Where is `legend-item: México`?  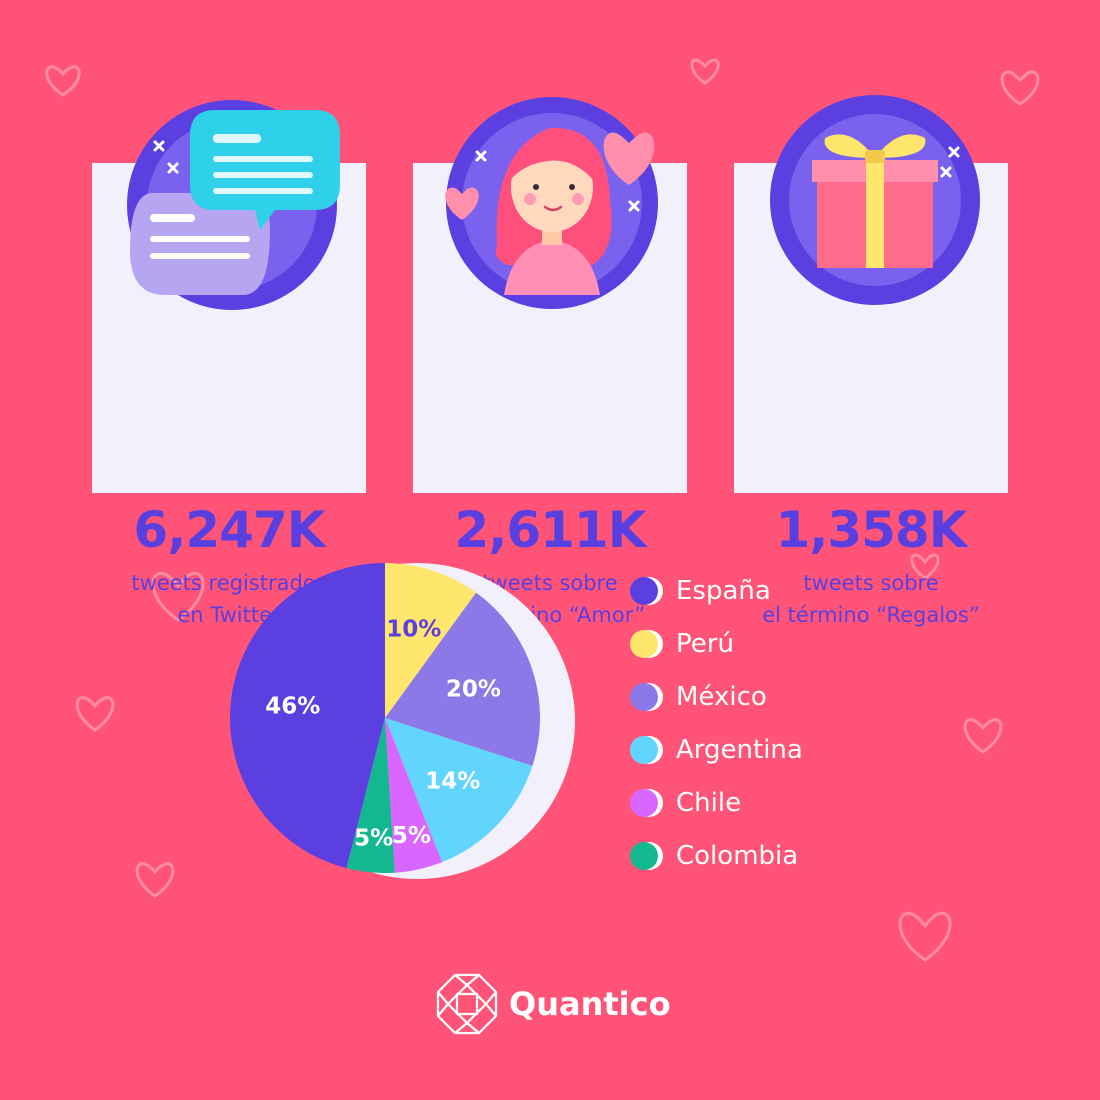 legend-item: México is located at coordinates (715, 696).